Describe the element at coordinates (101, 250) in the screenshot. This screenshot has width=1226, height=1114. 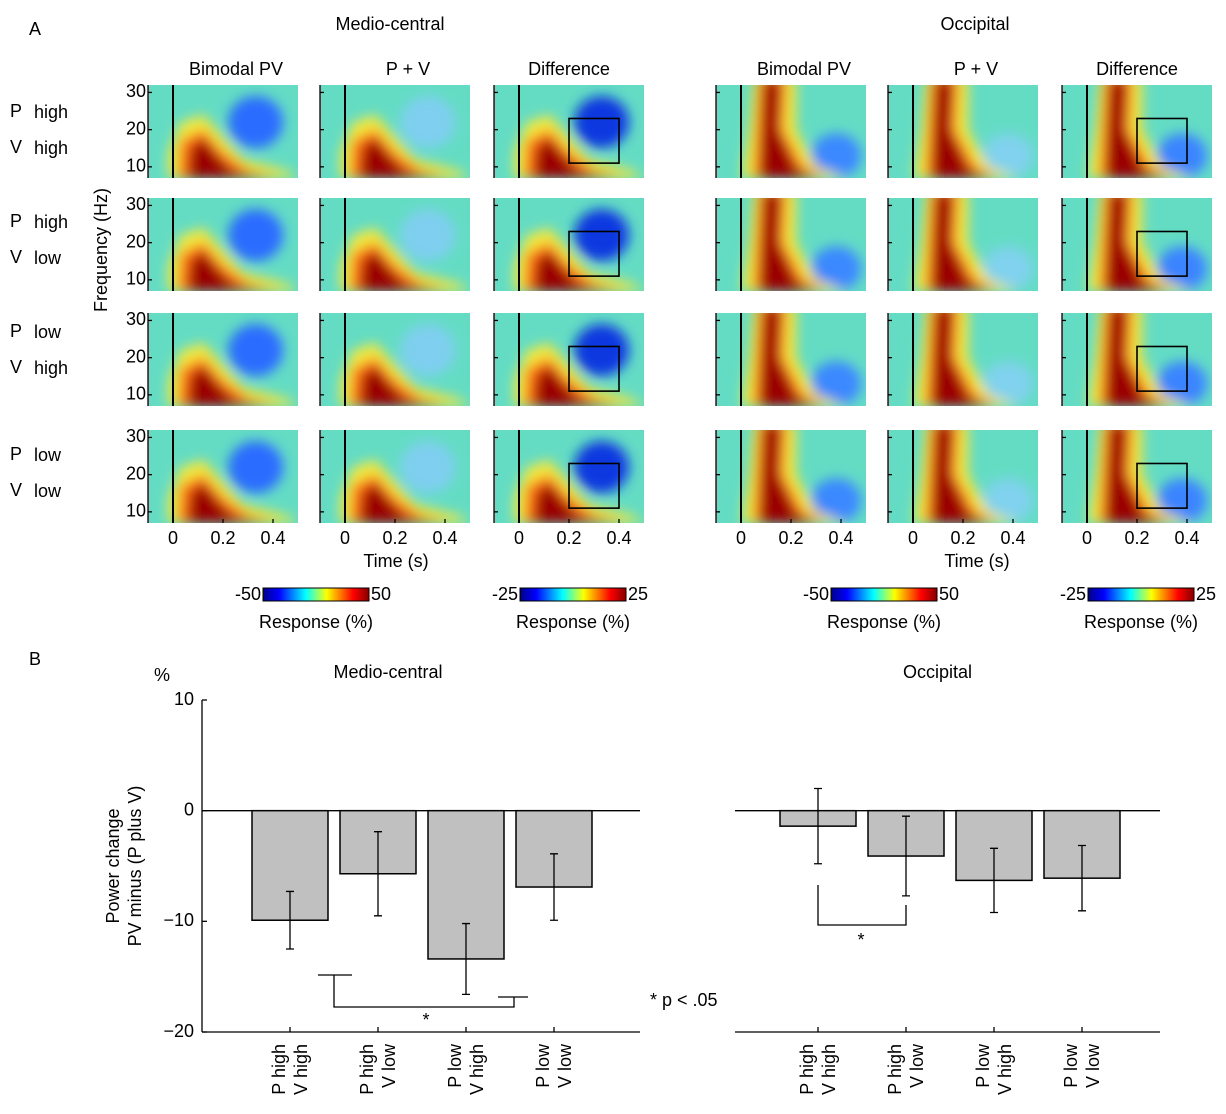
I see `y-axis-label: Frequency (Hz)` at that location.